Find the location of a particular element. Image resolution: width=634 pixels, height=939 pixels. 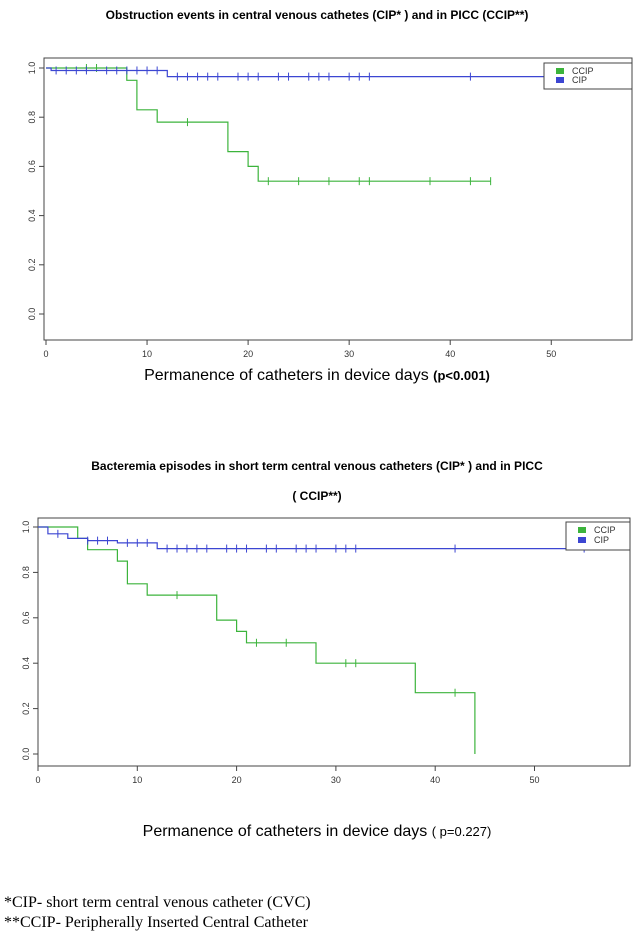

chart1-xtick-label: 0 is located at coordinates (45, 354).